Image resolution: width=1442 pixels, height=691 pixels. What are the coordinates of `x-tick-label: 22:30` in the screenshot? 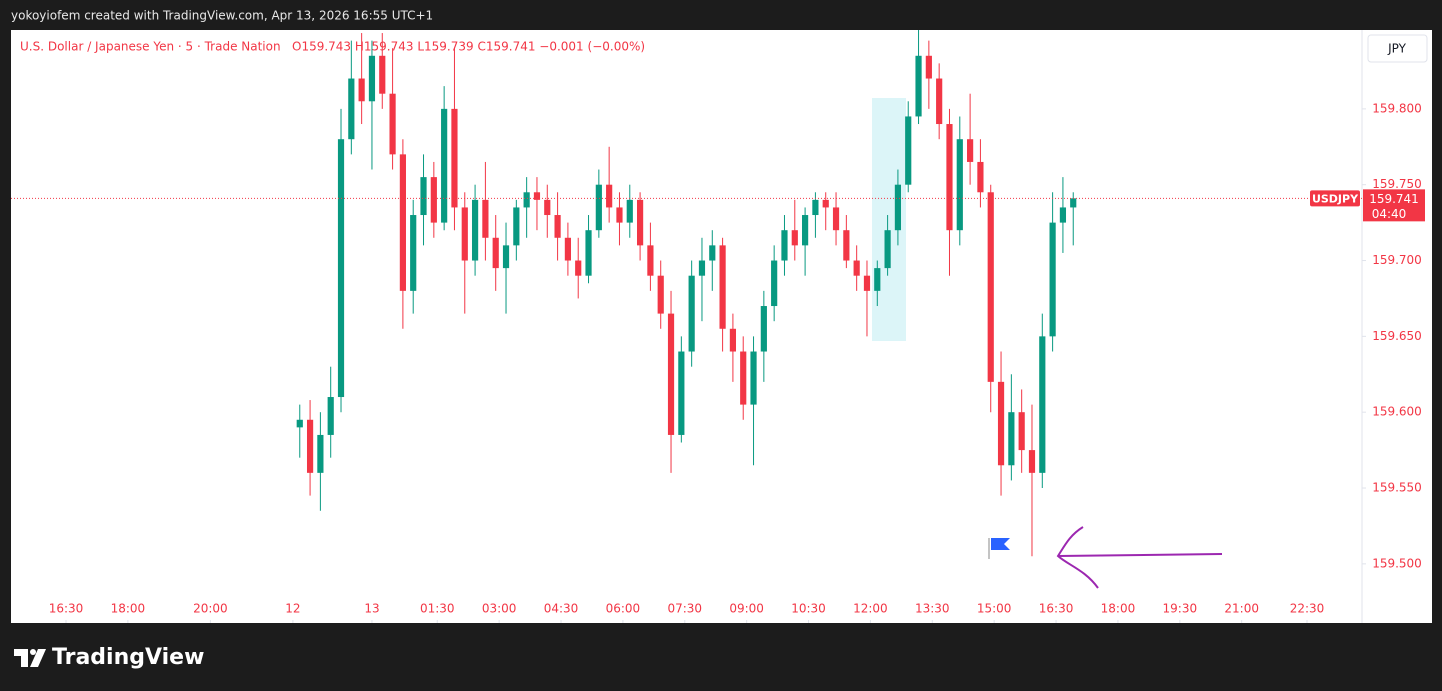 It's located at (1307, 609).